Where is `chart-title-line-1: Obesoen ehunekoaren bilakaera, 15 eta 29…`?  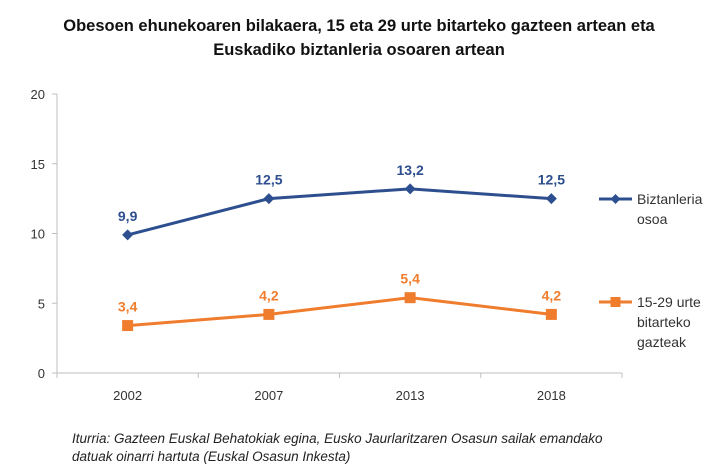
chart-title-line-1: Obesoen ehunekoaren bilakaera, 15 eta 29… is located at coordinates (359, 26).